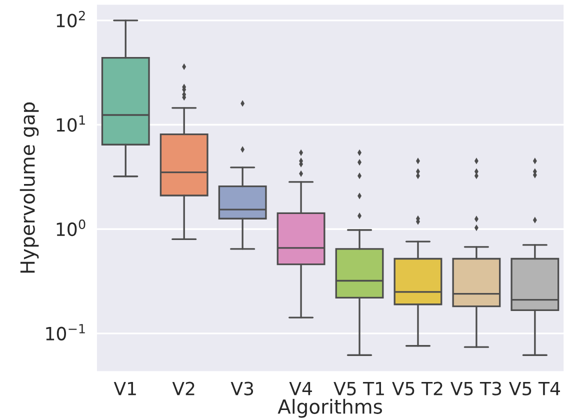 The image size is (567, 420). Describe the element at coordinates (417, 389) in the screenshot. I see `x-tick-label: V5 T2` at that location.